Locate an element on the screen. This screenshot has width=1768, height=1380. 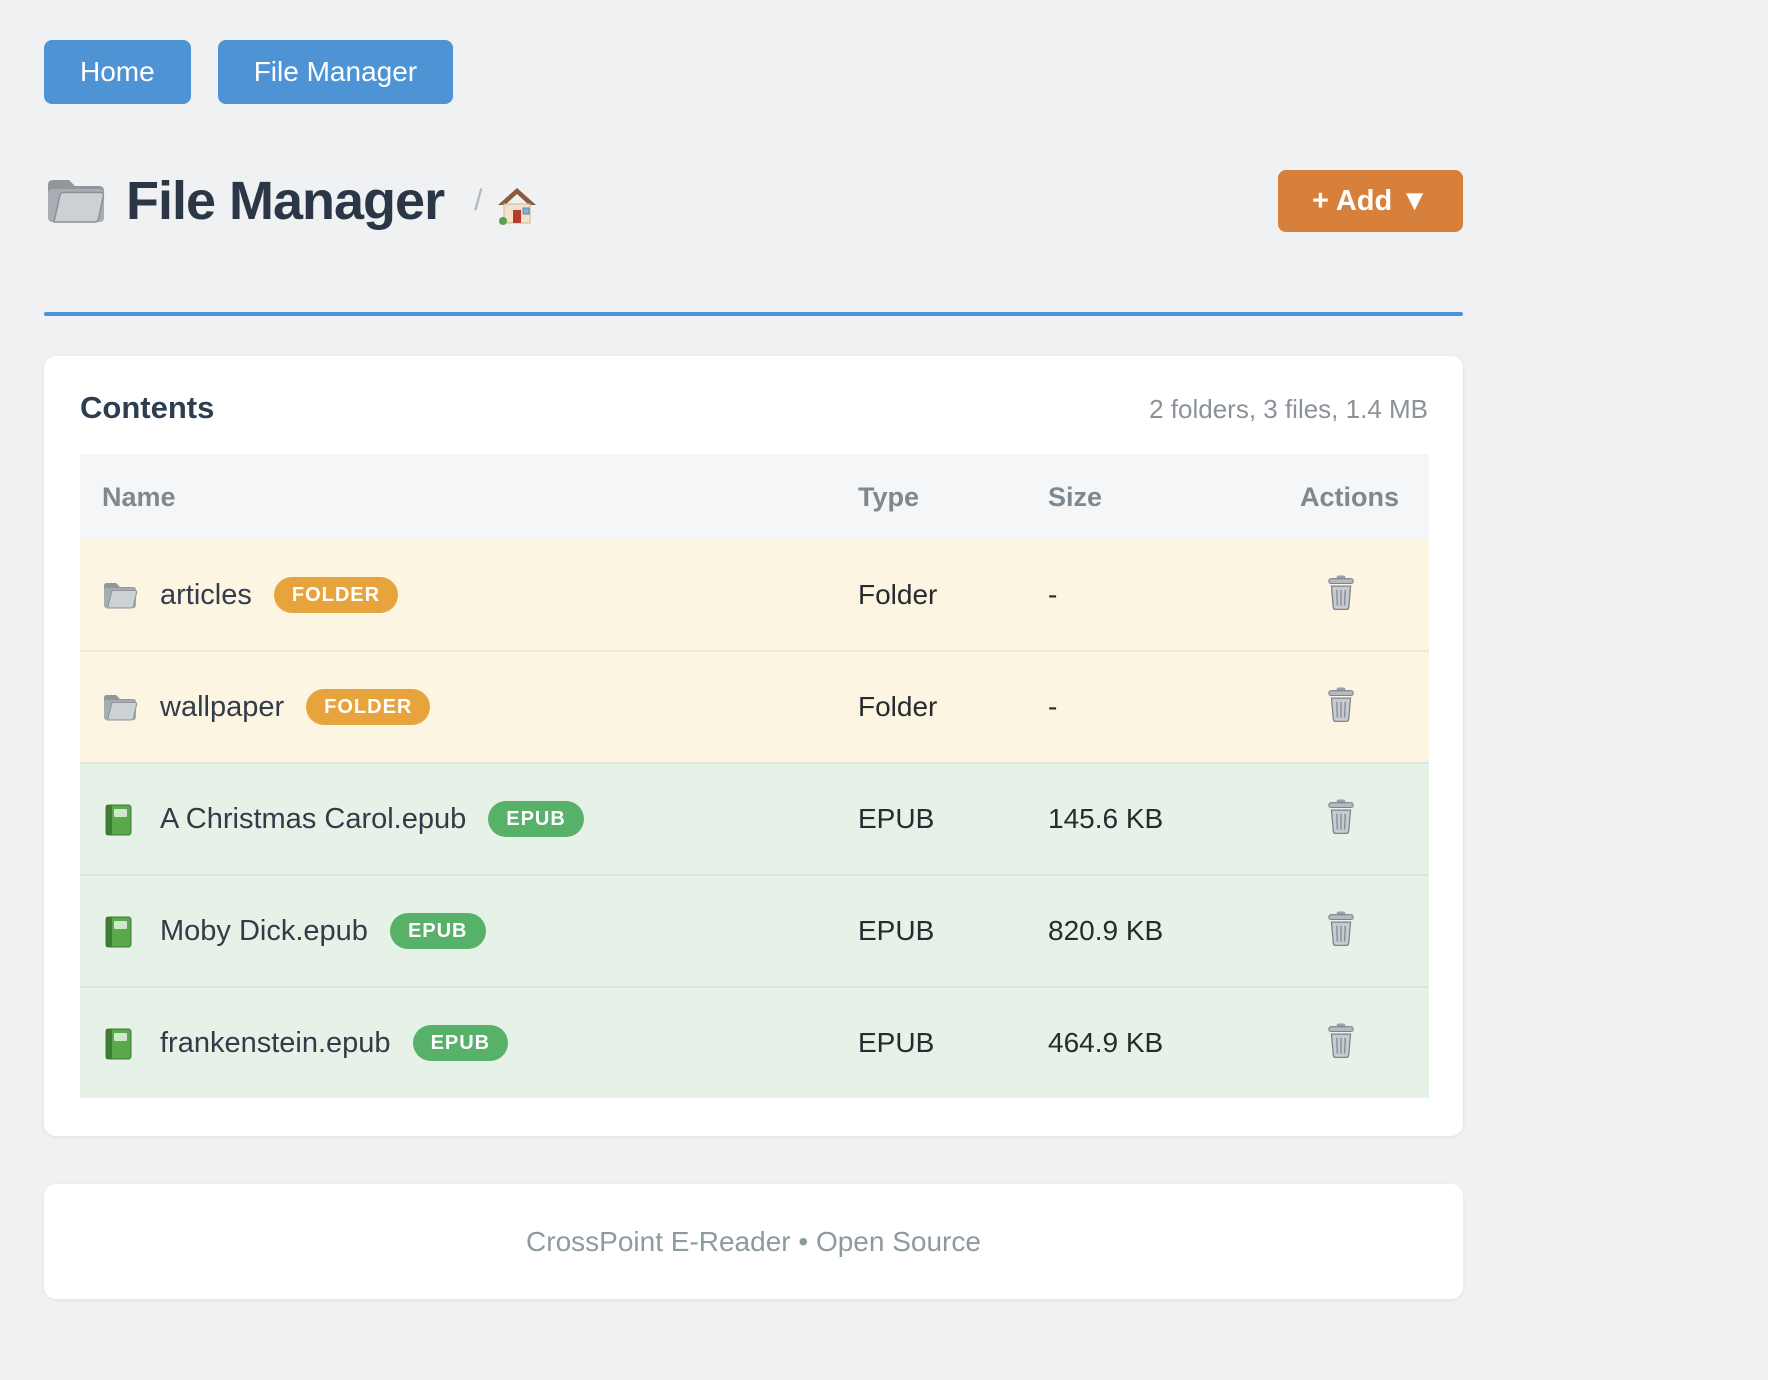
footer: CrossPoint E-Reader • Open Source is located at coordinates (753, 1241).